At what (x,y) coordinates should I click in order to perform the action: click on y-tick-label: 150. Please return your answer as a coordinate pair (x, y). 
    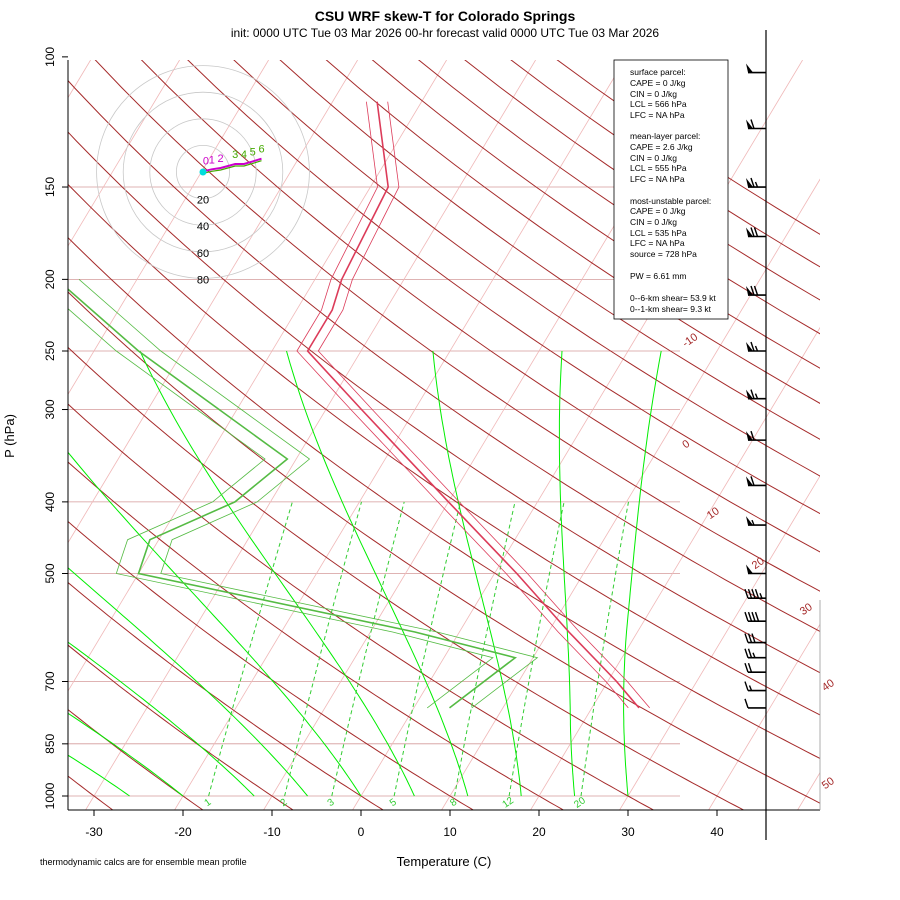
    Looking at the image, I should click on (50, 187).